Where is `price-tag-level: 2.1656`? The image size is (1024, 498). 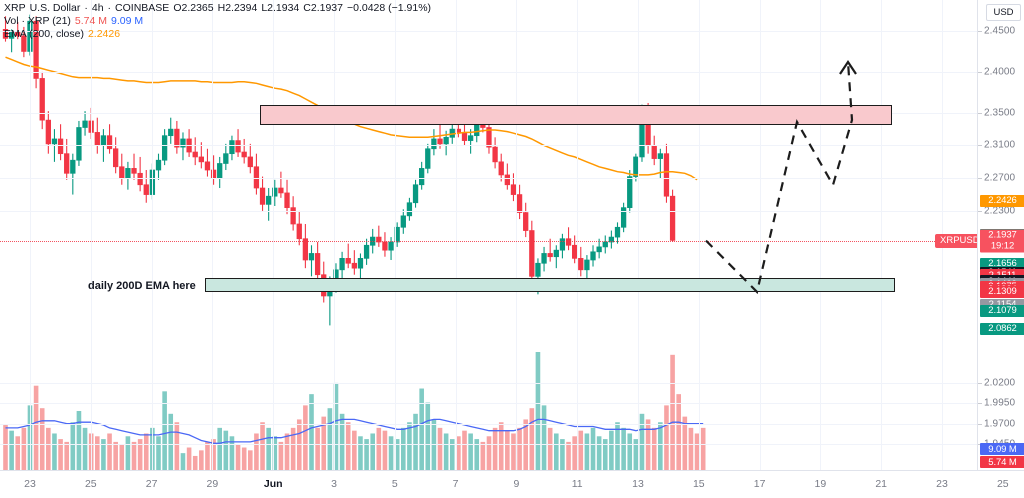
price-tag-level: 2.1656 is located at coordinates (1002, 263).